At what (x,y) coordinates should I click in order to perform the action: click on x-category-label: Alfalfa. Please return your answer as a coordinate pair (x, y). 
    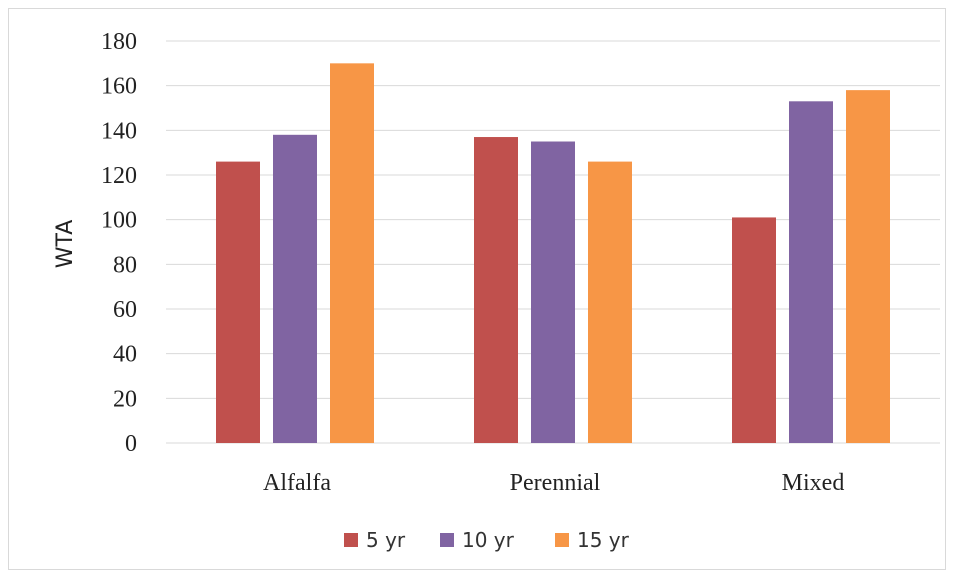
    Looking at the image, I should click on (297, 483).